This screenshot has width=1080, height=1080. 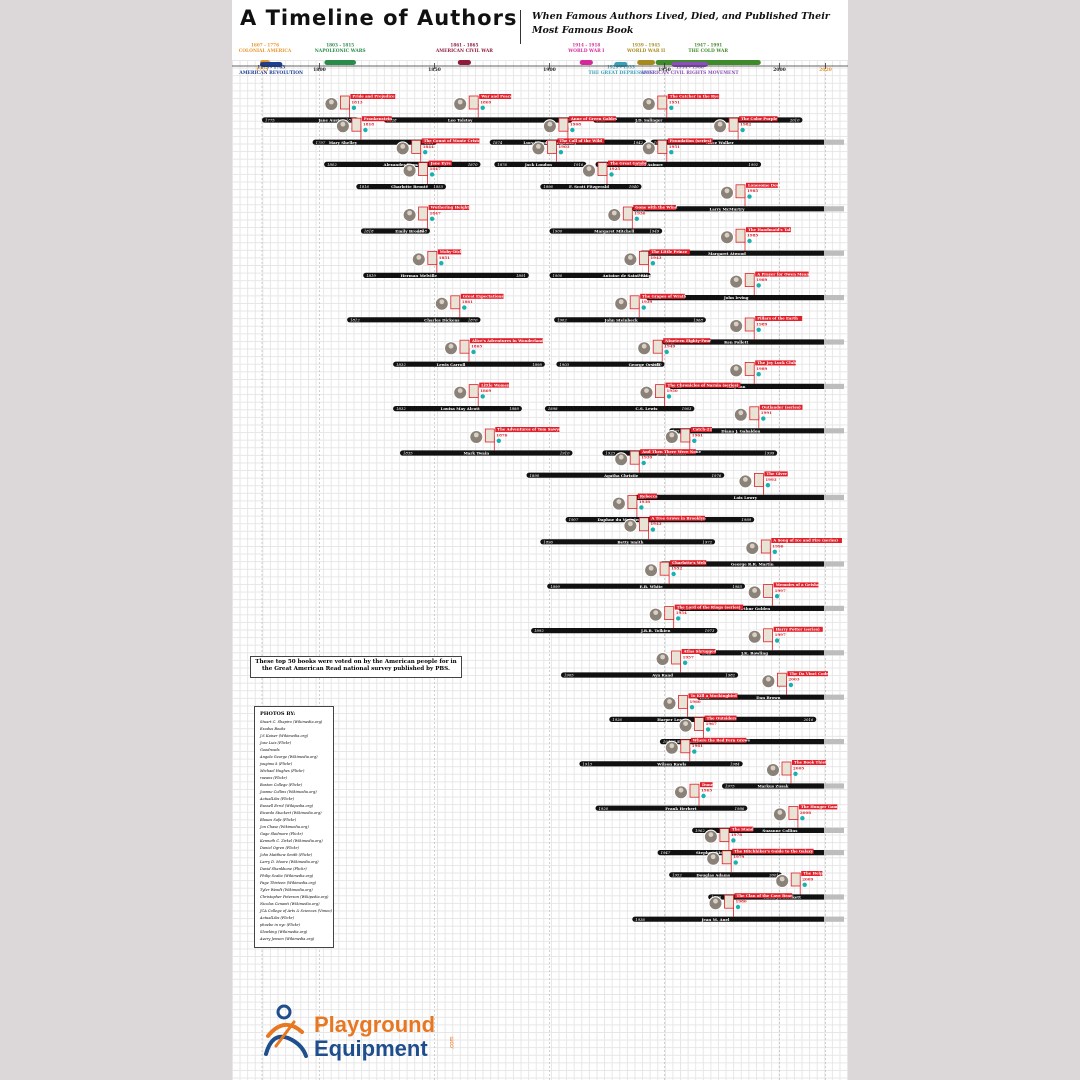 I want to click on author-name: Mary Shelley, so click(x=343, y=142).